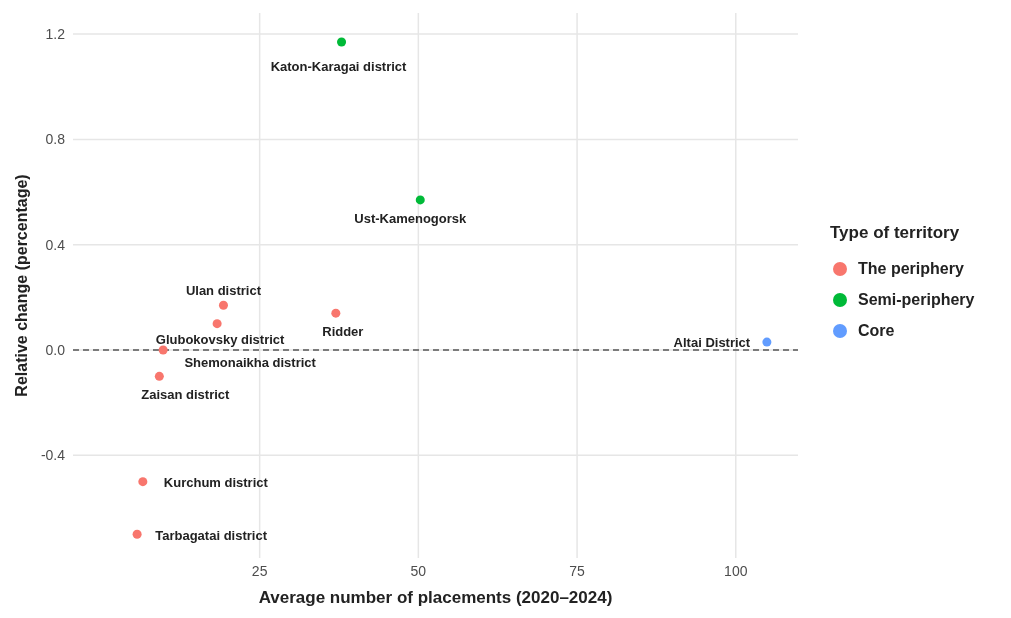  What do you see at coordinates (185, 394) in the screenshot?
I see `annotation: Zaisan district` at bounding box center [185, 394].